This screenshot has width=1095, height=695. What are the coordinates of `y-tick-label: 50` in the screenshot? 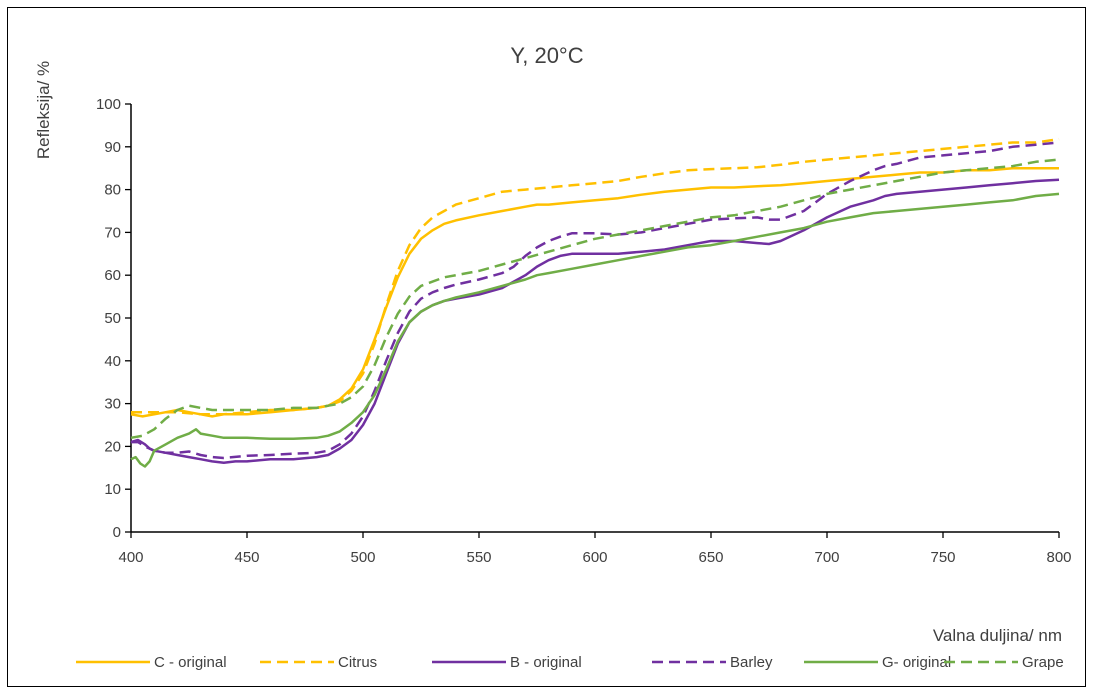 It's located at (112, 318).